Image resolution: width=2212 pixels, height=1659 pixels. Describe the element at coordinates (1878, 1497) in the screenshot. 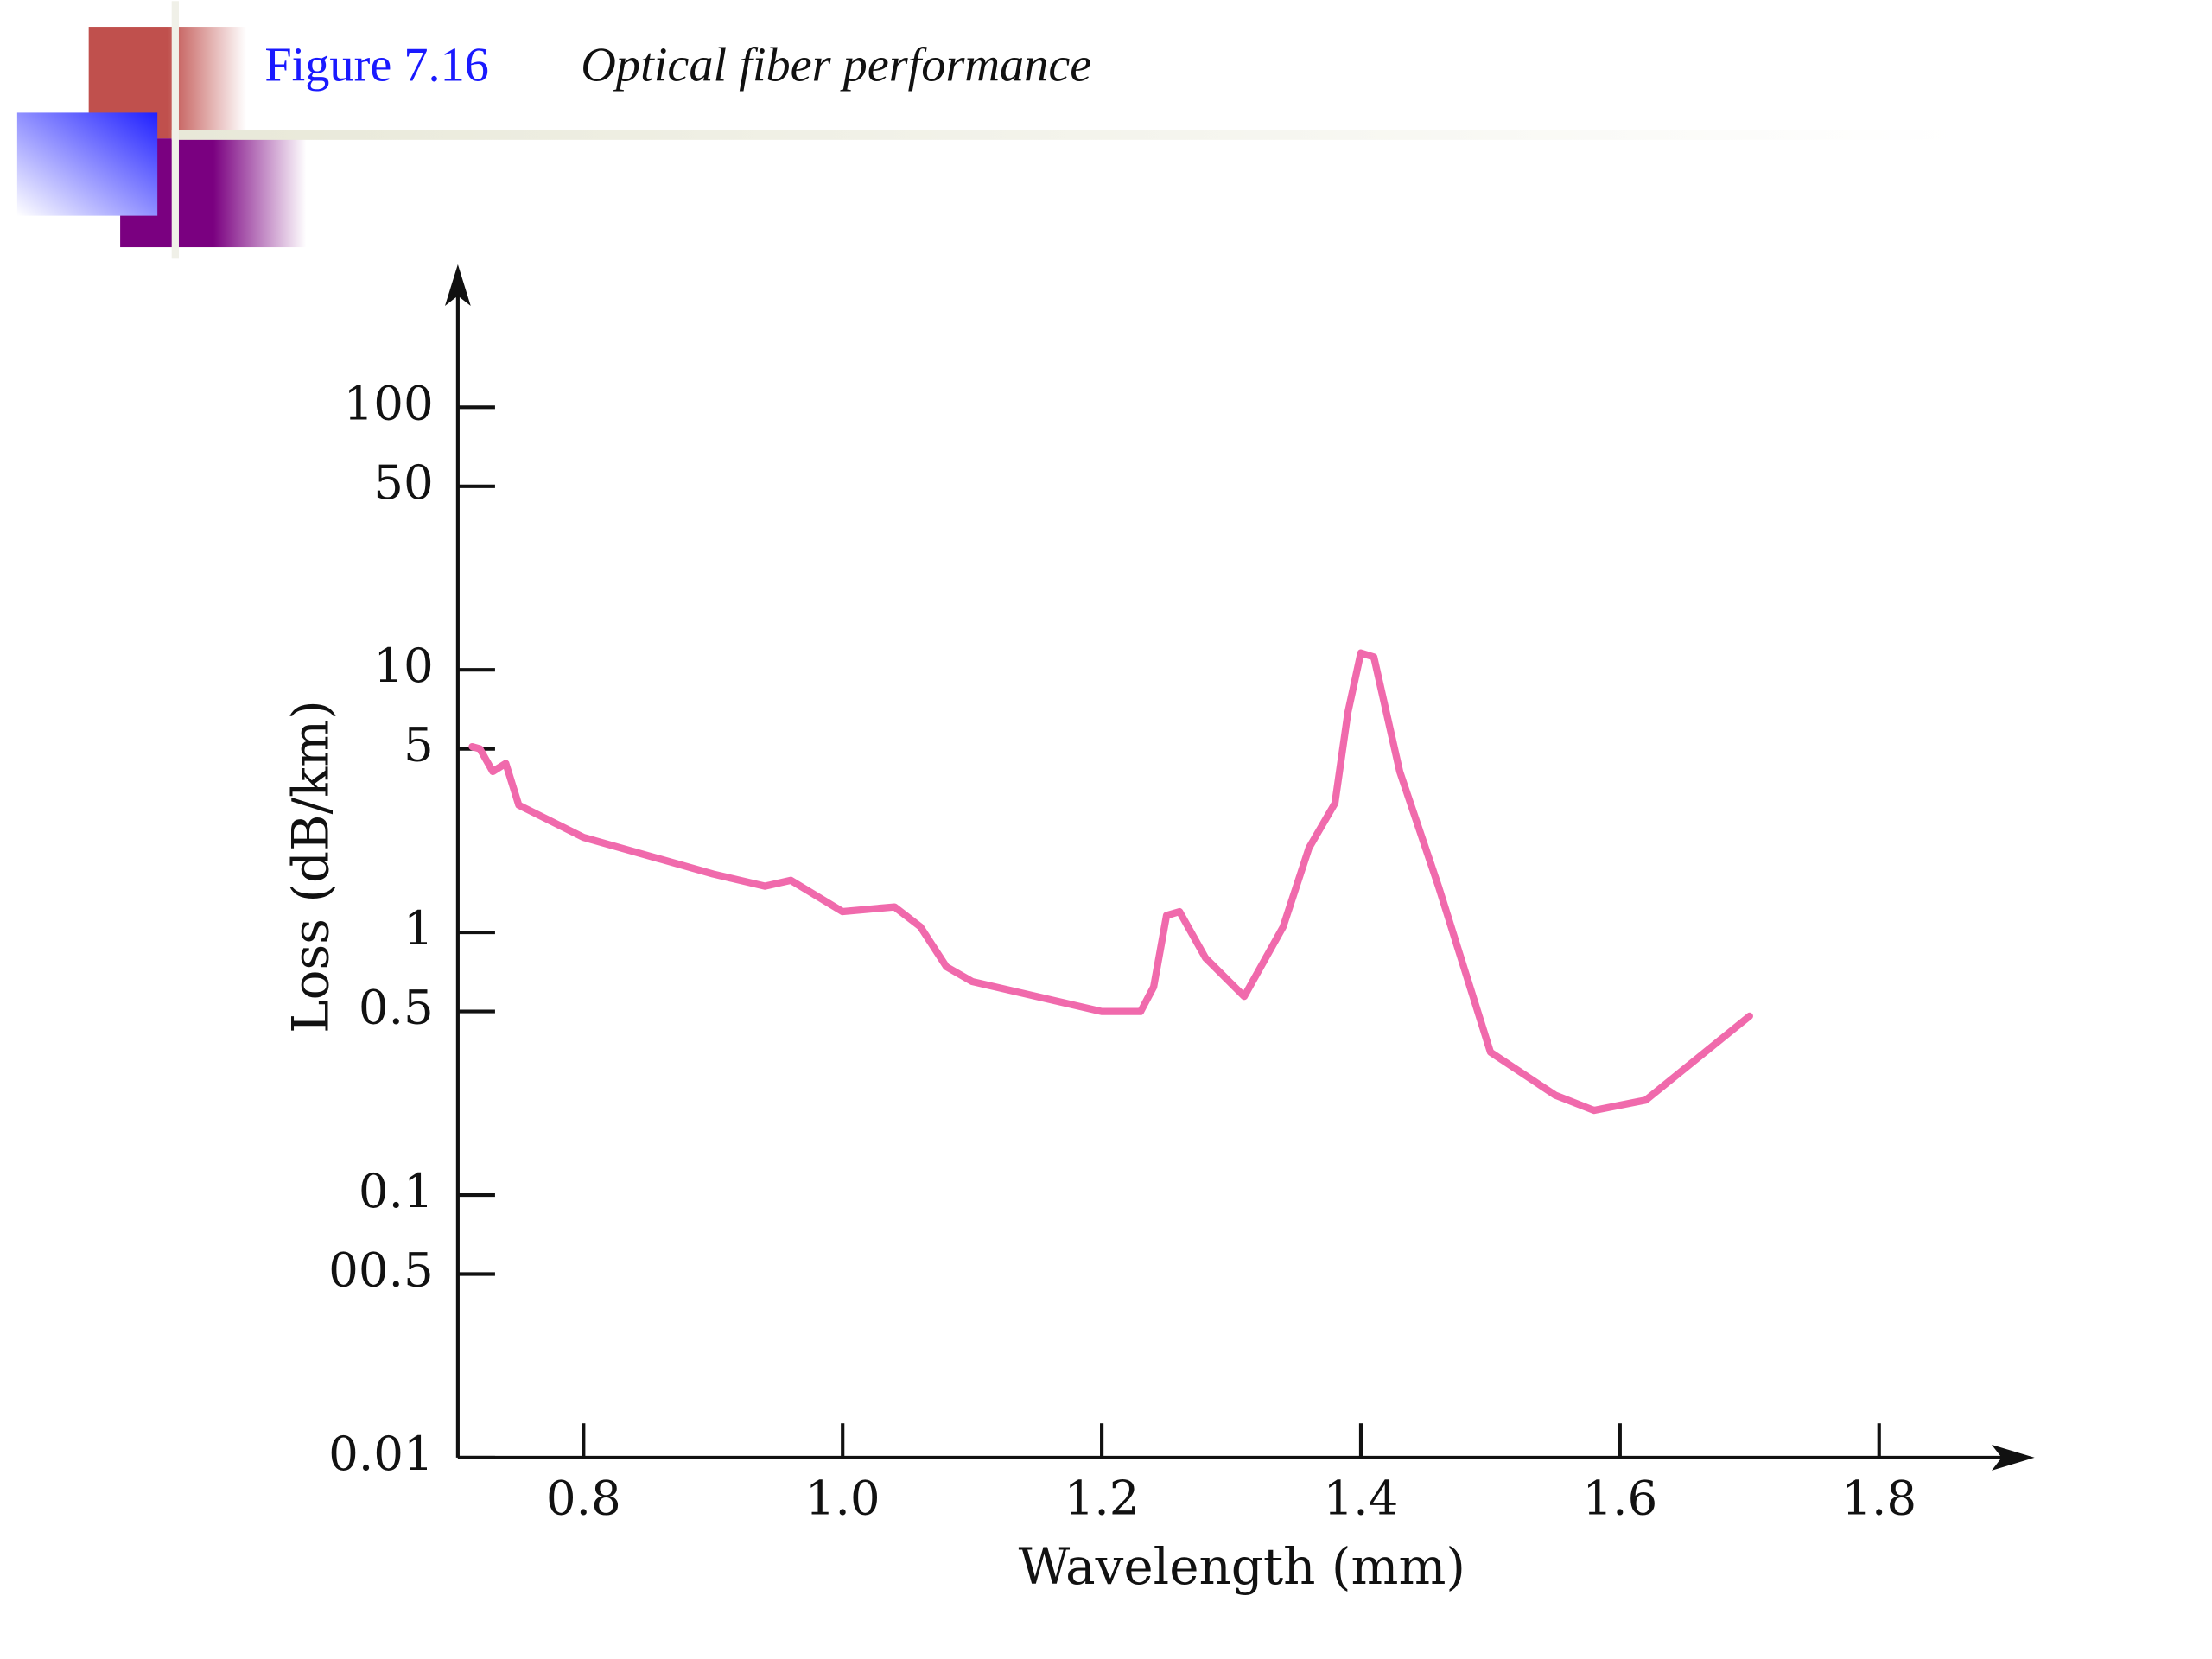

I see `x-tick-label: 1.8` at that location.